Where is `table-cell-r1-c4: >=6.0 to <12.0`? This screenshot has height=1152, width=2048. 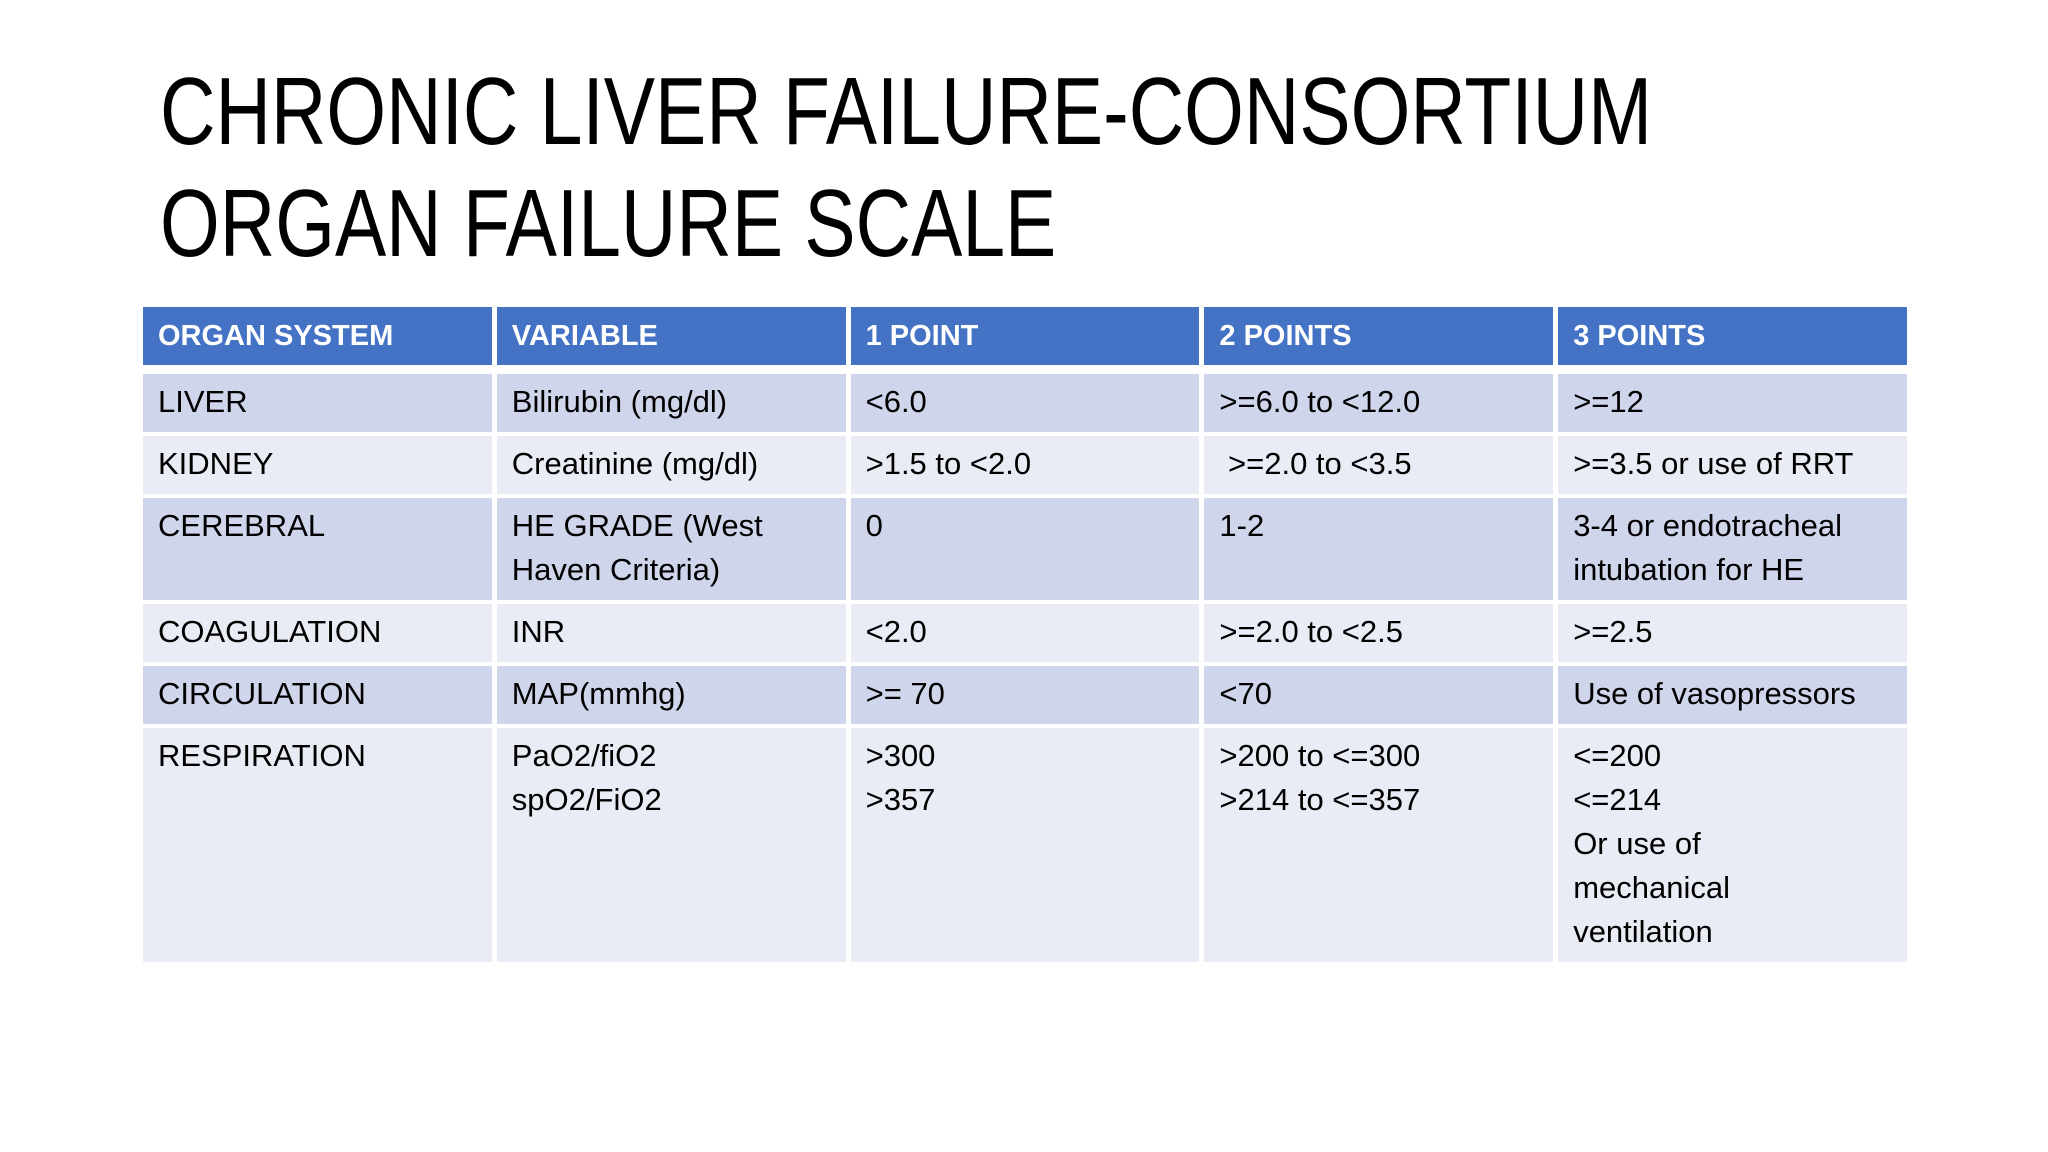
table-cell-r1-c4: >=6.0 to <12.0 is located at coordinates (1379, 403).